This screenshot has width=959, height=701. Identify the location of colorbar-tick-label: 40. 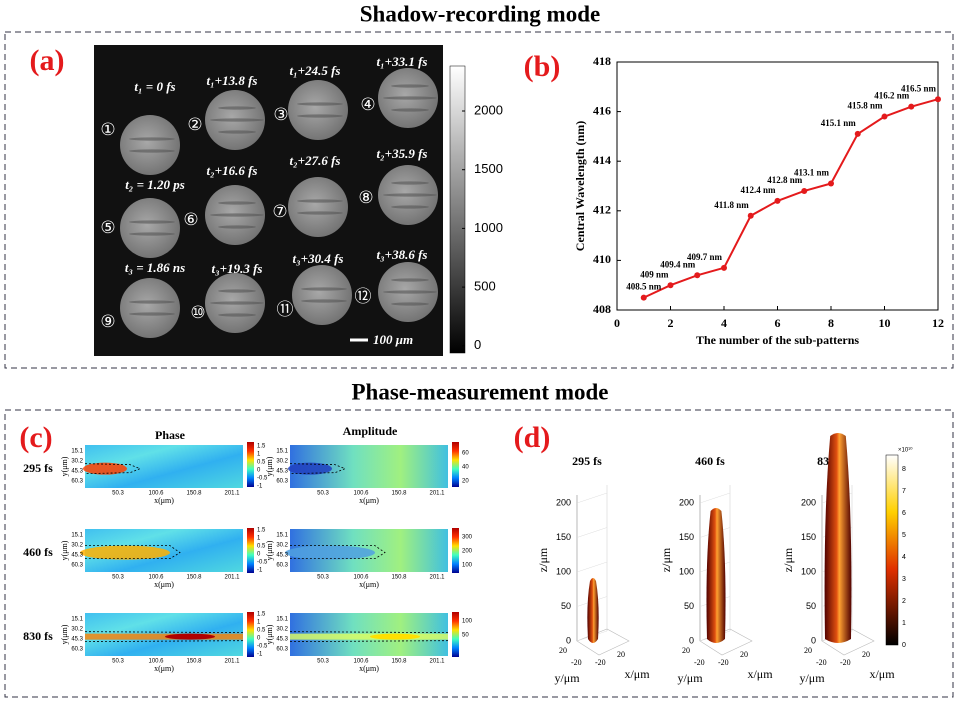
(465, 468).